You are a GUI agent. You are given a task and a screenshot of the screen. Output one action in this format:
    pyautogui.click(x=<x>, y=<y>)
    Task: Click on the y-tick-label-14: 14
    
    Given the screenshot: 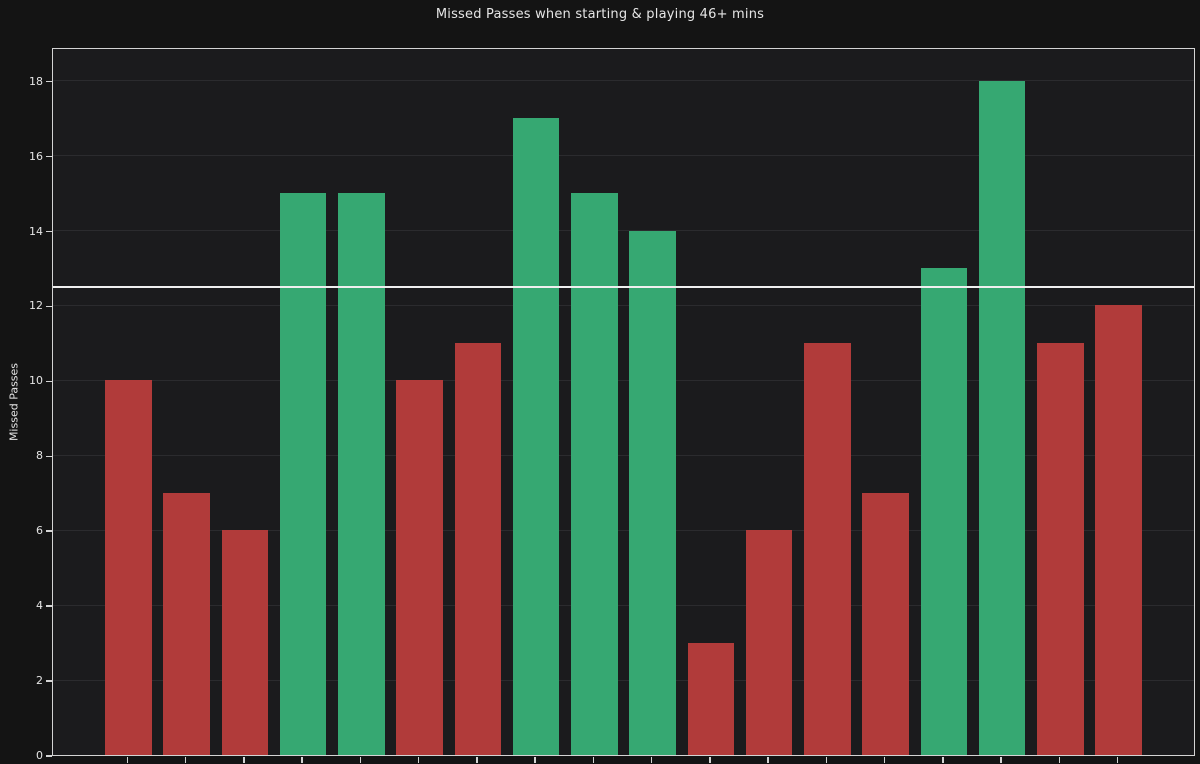 What is the action you would take?
    pyautogui.click(x=36, y=231)
    